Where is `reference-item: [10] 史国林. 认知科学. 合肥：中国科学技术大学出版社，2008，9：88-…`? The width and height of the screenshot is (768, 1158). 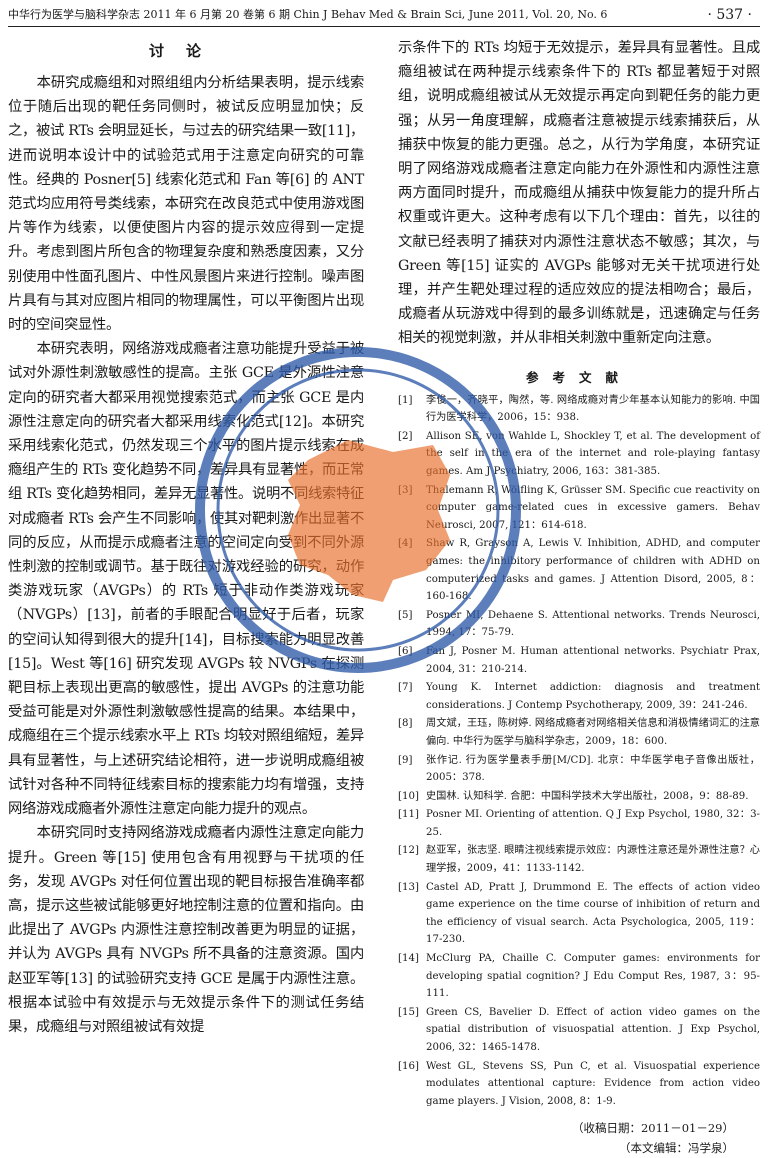
reference-item: [10] 史国林. 认知科学. 合肥：中国科学技术大学出版社，2008，9：88-… is located at coordinates (579, 797).